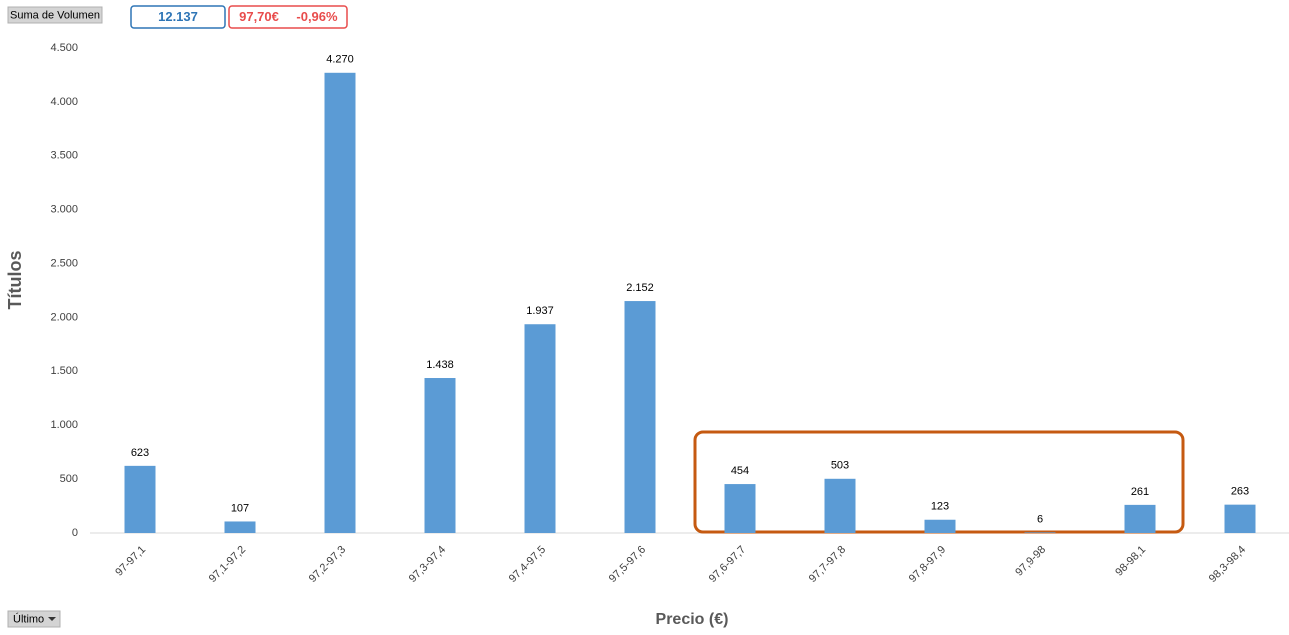 This screenshot has width=1289, height=635. I want to click on total-box, so click(178, 17).